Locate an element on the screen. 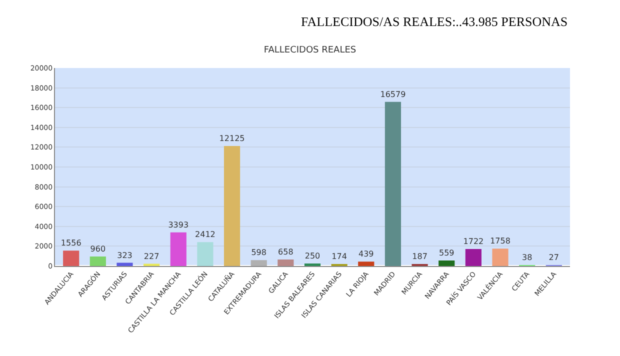 Image resolution: width=620 pixels, height=356 pixels. data-label: 187 is located at coordinates (420, 256).